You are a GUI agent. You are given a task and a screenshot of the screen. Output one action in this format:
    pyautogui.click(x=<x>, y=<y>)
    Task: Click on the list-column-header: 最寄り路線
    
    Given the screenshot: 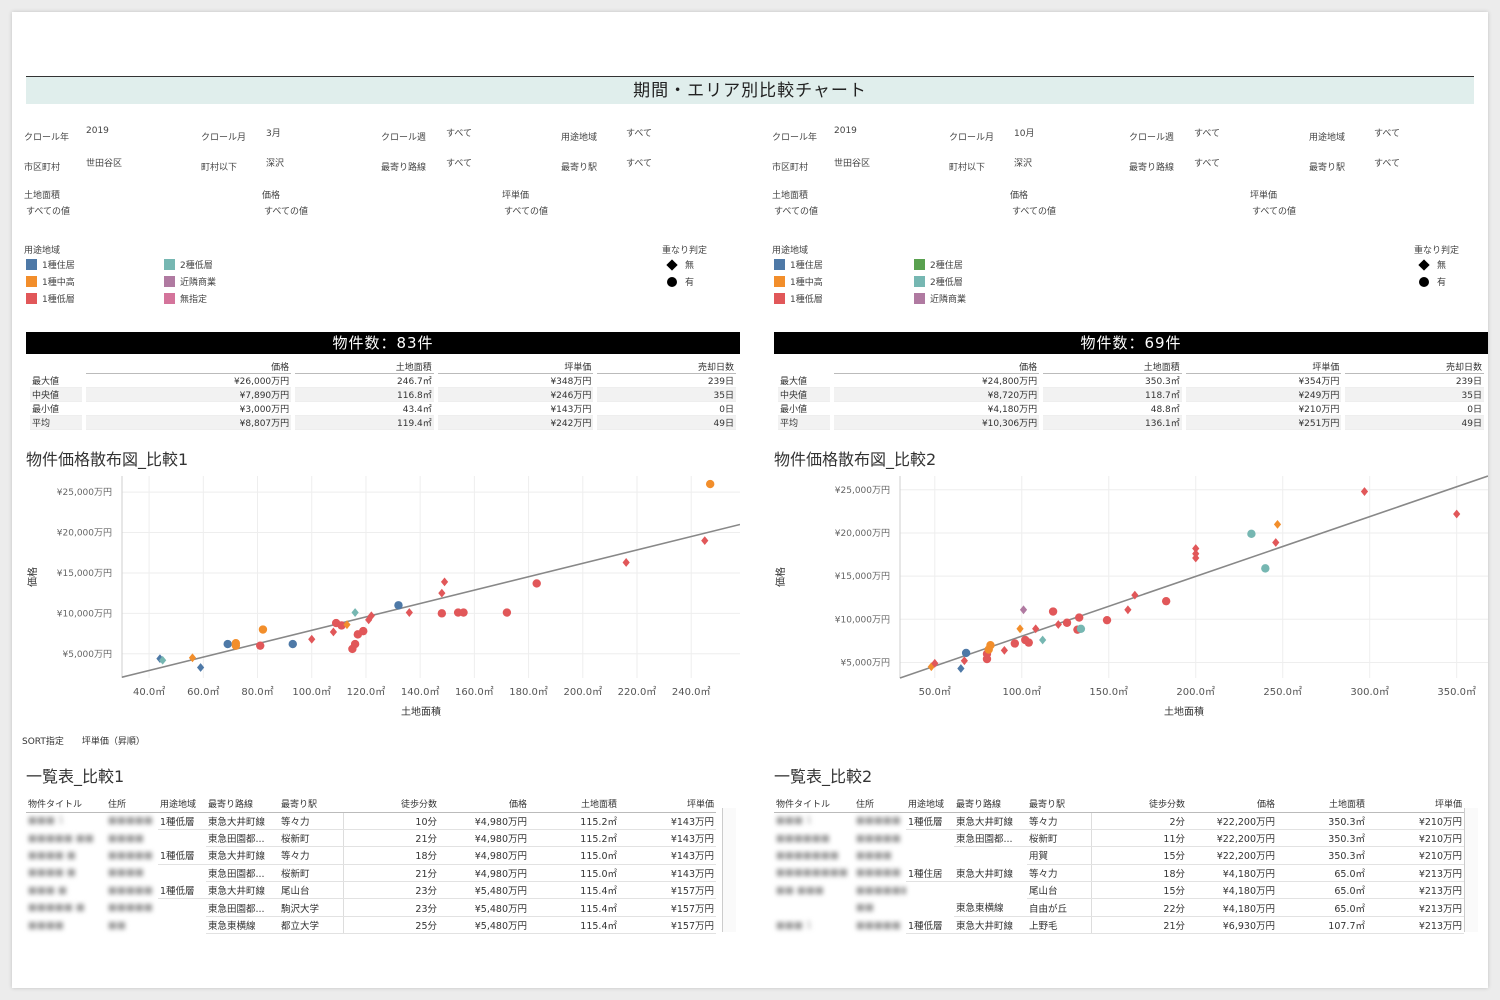 What is the action you would take?
    pyautogui.click(x=990, y=804)
    